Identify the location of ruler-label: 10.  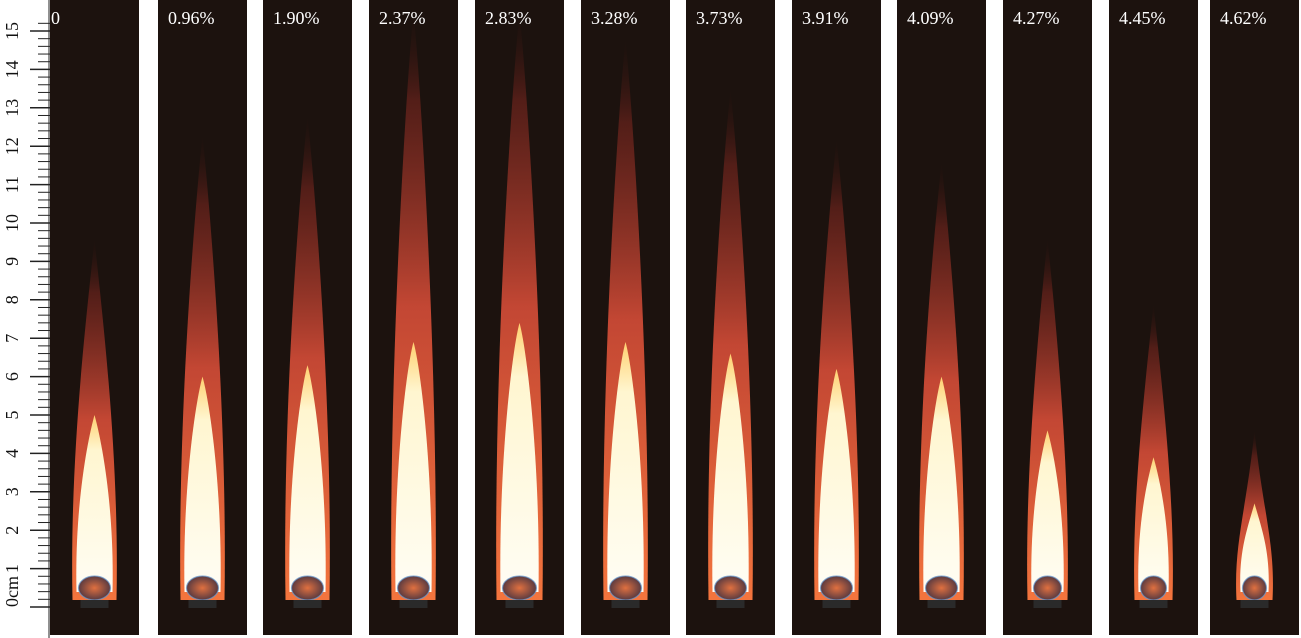
(12, 223).